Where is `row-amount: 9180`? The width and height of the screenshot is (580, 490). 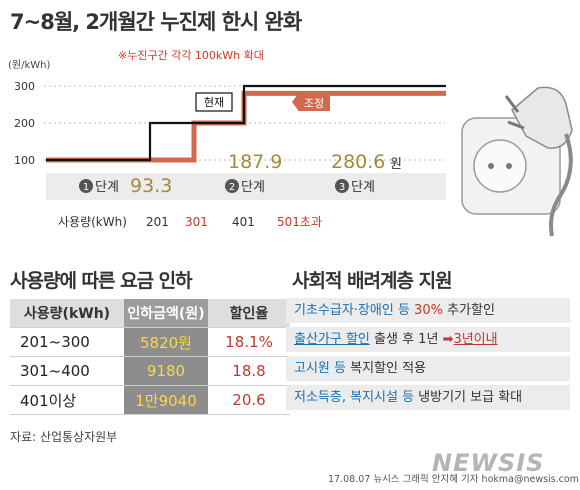
row-amount: 9180 is located at coordinates (166, 371).